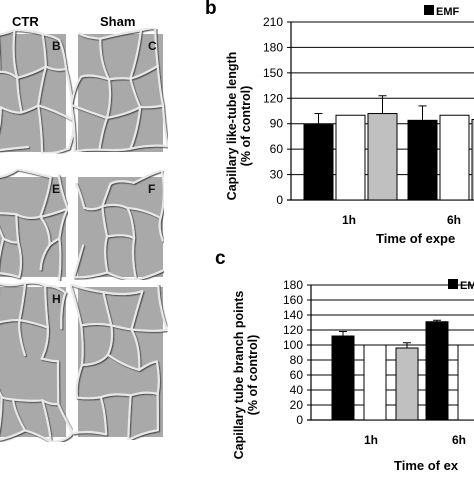  I want to click on chart-b-legend-swatch, so click(429, 10).